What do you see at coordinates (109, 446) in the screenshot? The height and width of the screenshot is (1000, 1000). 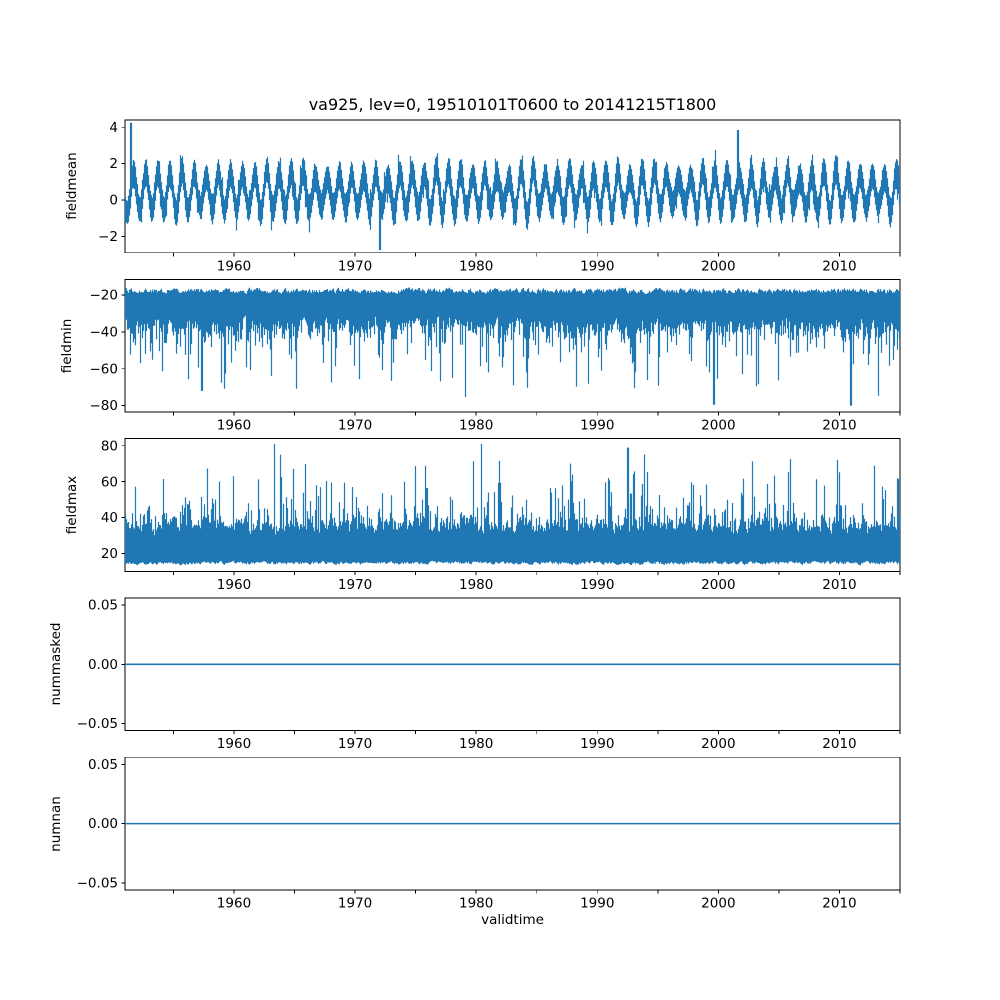 I see `y-tick-label: 80` at bounding box center [109, 446].